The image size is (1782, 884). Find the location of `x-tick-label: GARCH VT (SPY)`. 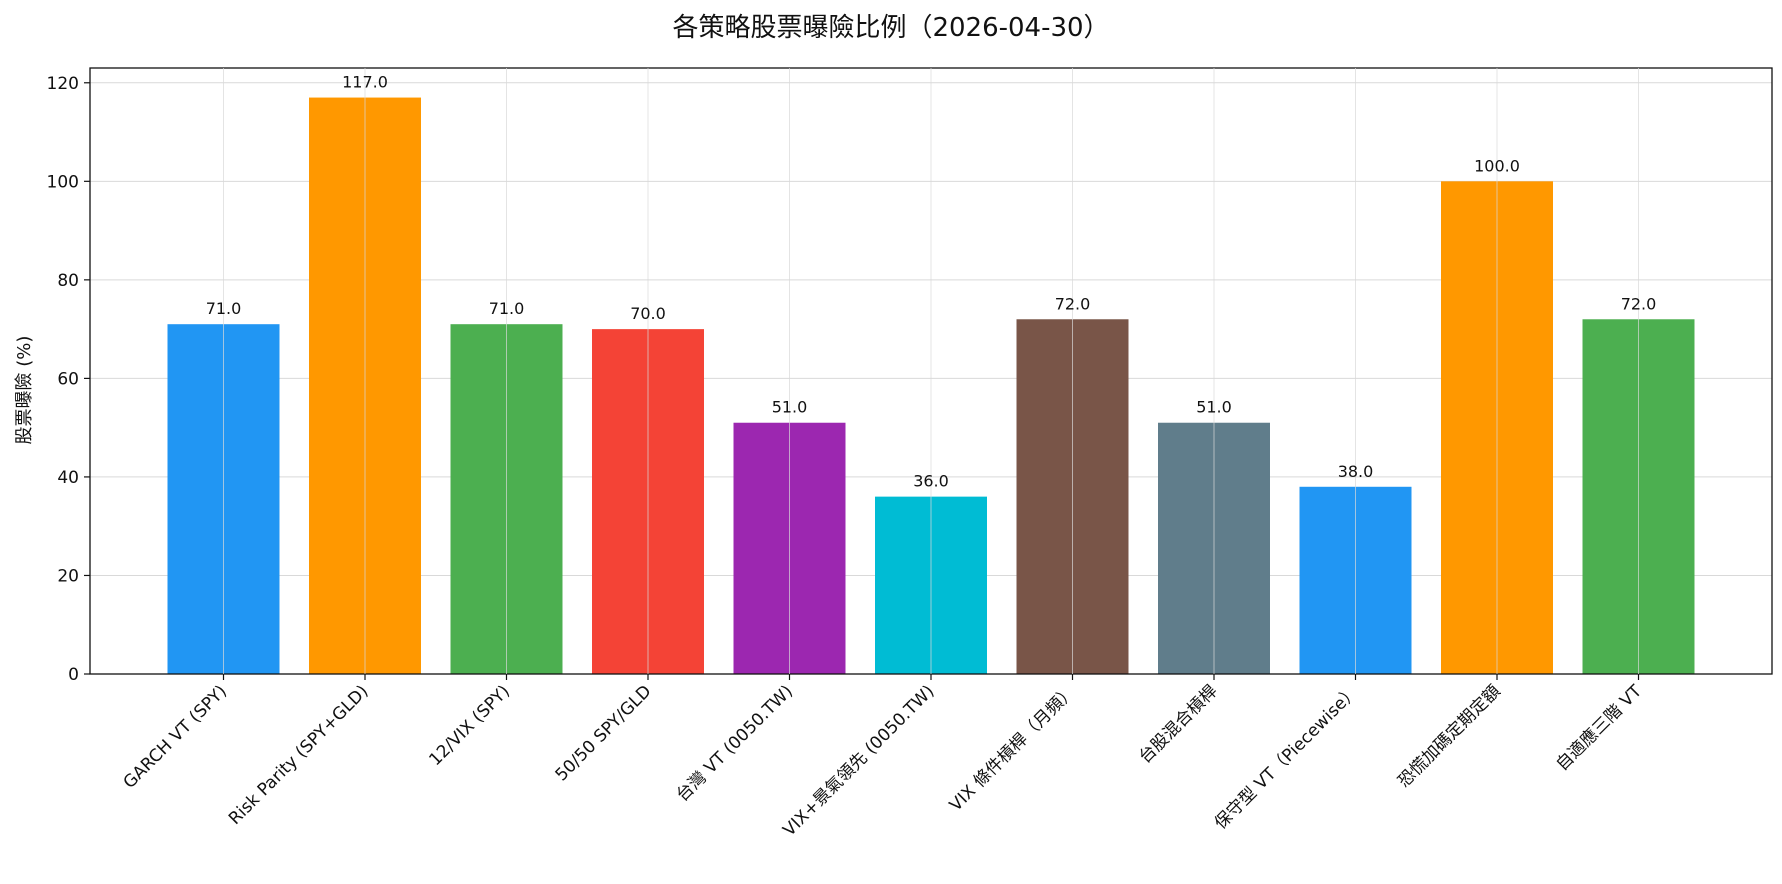

x-tick-label: GARCH VT (SPY) is located at coordinates (175, 736).